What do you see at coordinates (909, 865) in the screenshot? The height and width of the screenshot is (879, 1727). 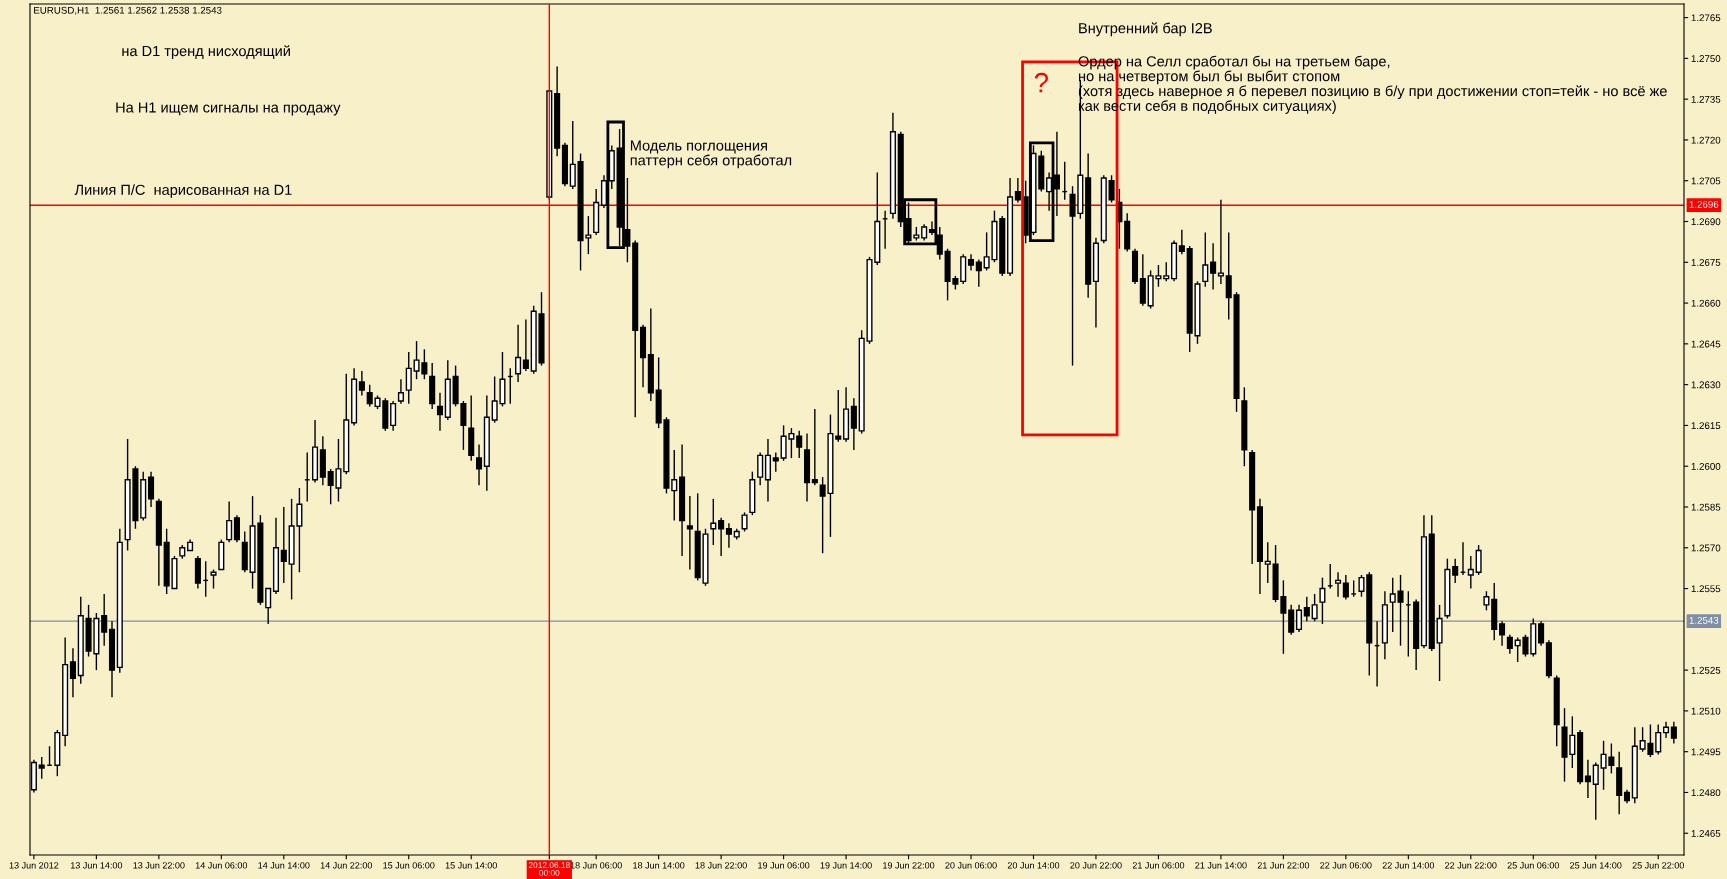 I see `x-tick-label: 19 Jun 22:00` at bounding box center [909, 865].